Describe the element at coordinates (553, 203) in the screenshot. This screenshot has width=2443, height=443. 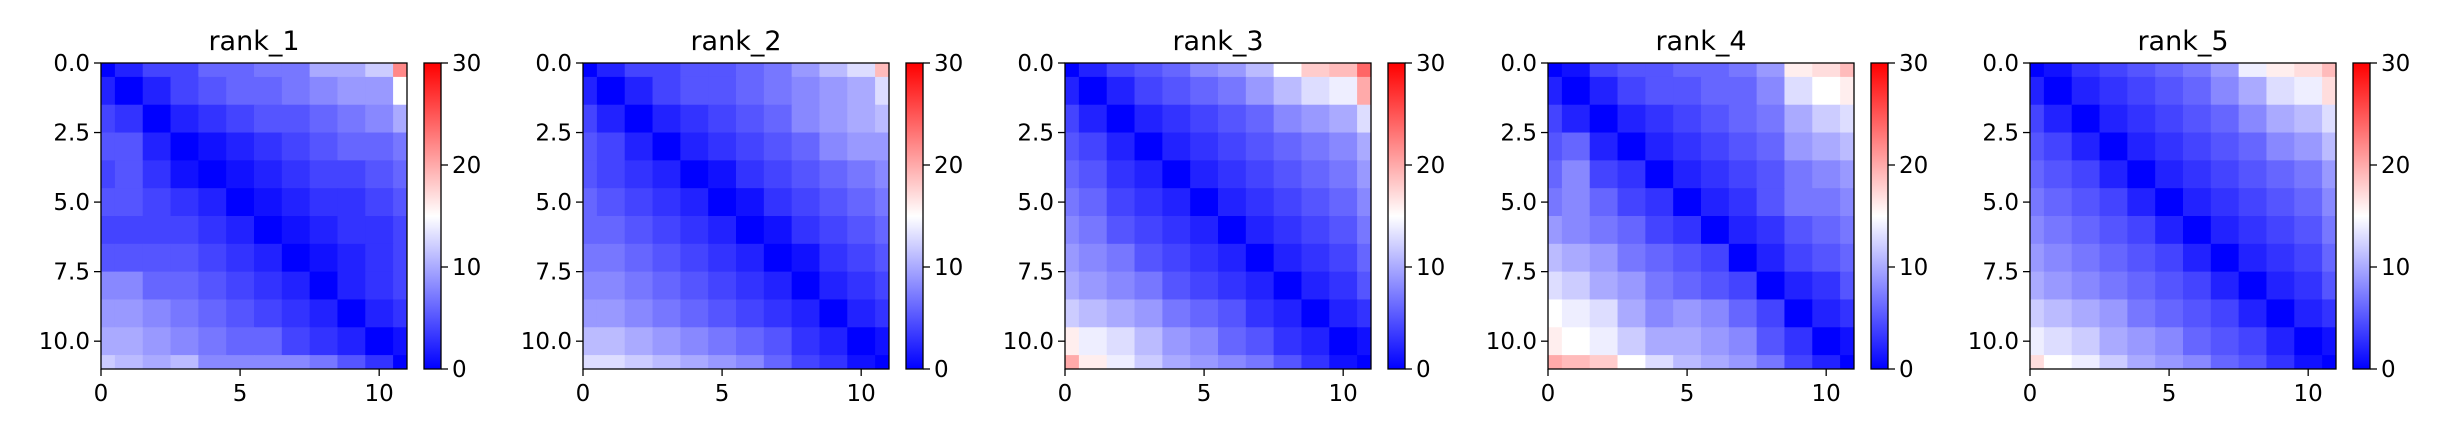
I see `y-tick-label: 5.0` at that location.